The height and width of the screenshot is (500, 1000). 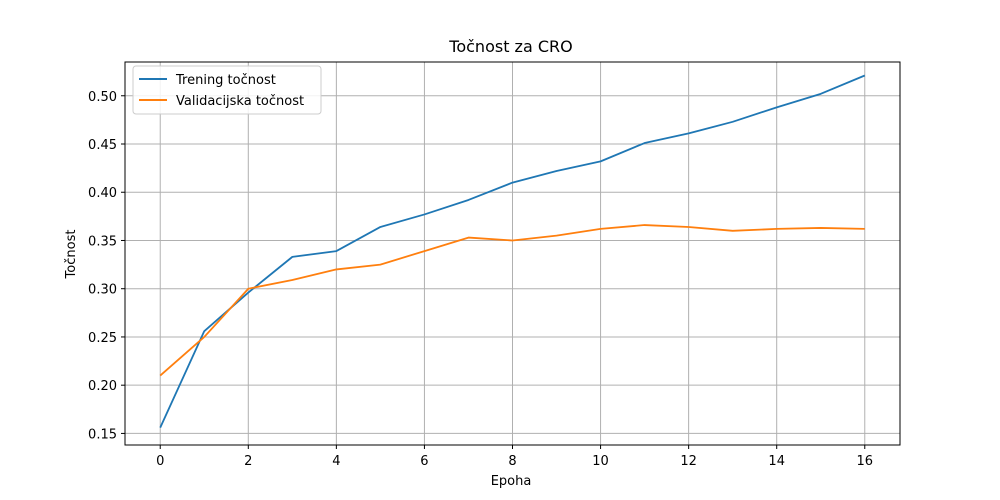 What do you see at coordinates (102, 193) in the screenshot?
I see `y-tick-label: 0.40` at bounding box center [102, 193].